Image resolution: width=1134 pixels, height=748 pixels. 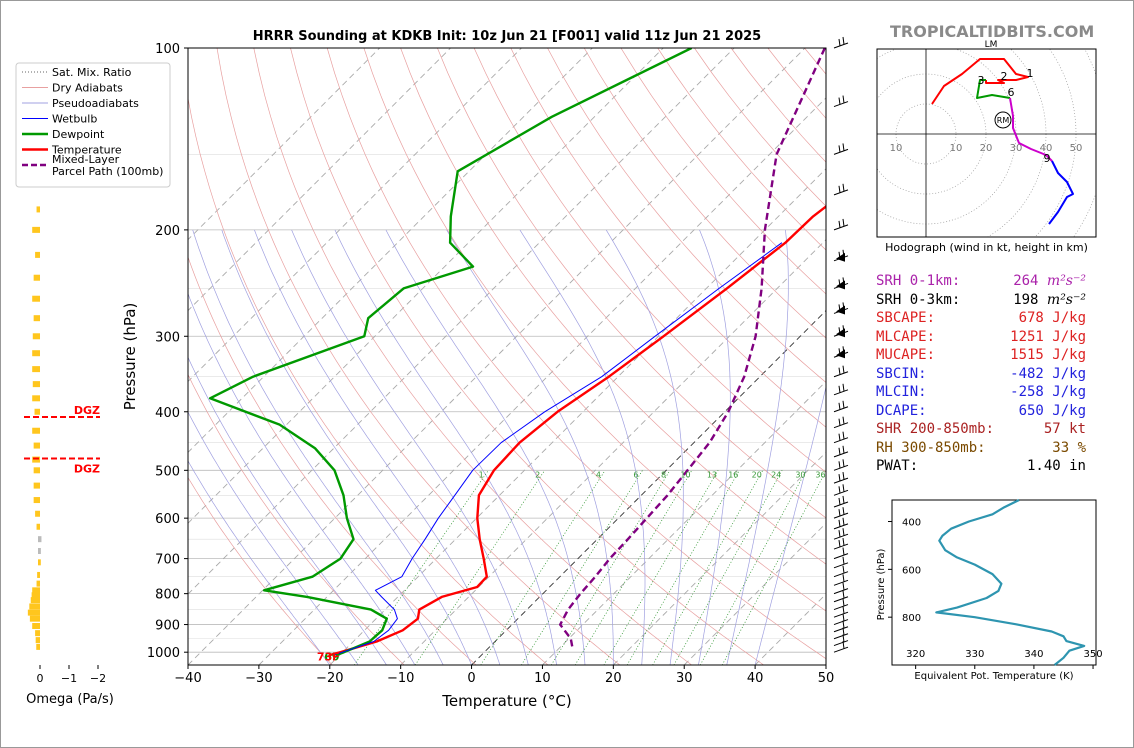 What do you see at coordinates (167, 49) in the screenshot?
I see `y-tick-label: 100` at bounding box center [167, 49].